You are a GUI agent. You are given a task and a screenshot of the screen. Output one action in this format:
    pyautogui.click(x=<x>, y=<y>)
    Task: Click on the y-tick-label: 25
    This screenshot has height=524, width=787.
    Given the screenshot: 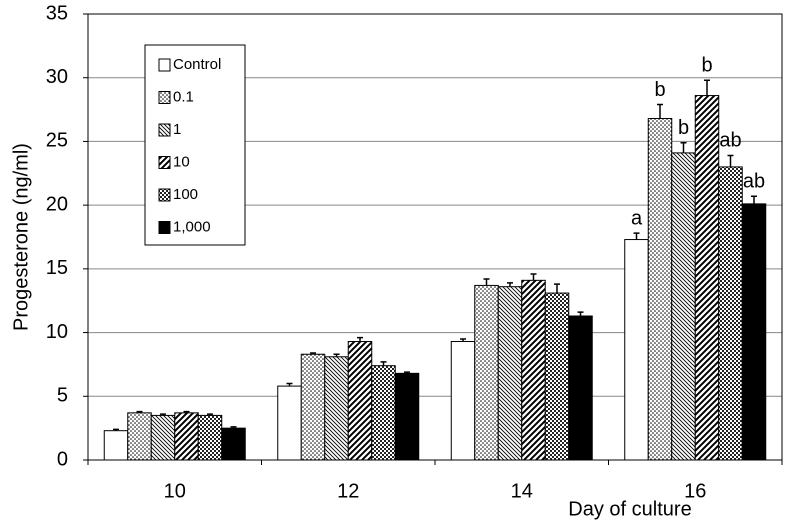 What is the action you would take?
    pyautogui.click(x=57, y=141)
    